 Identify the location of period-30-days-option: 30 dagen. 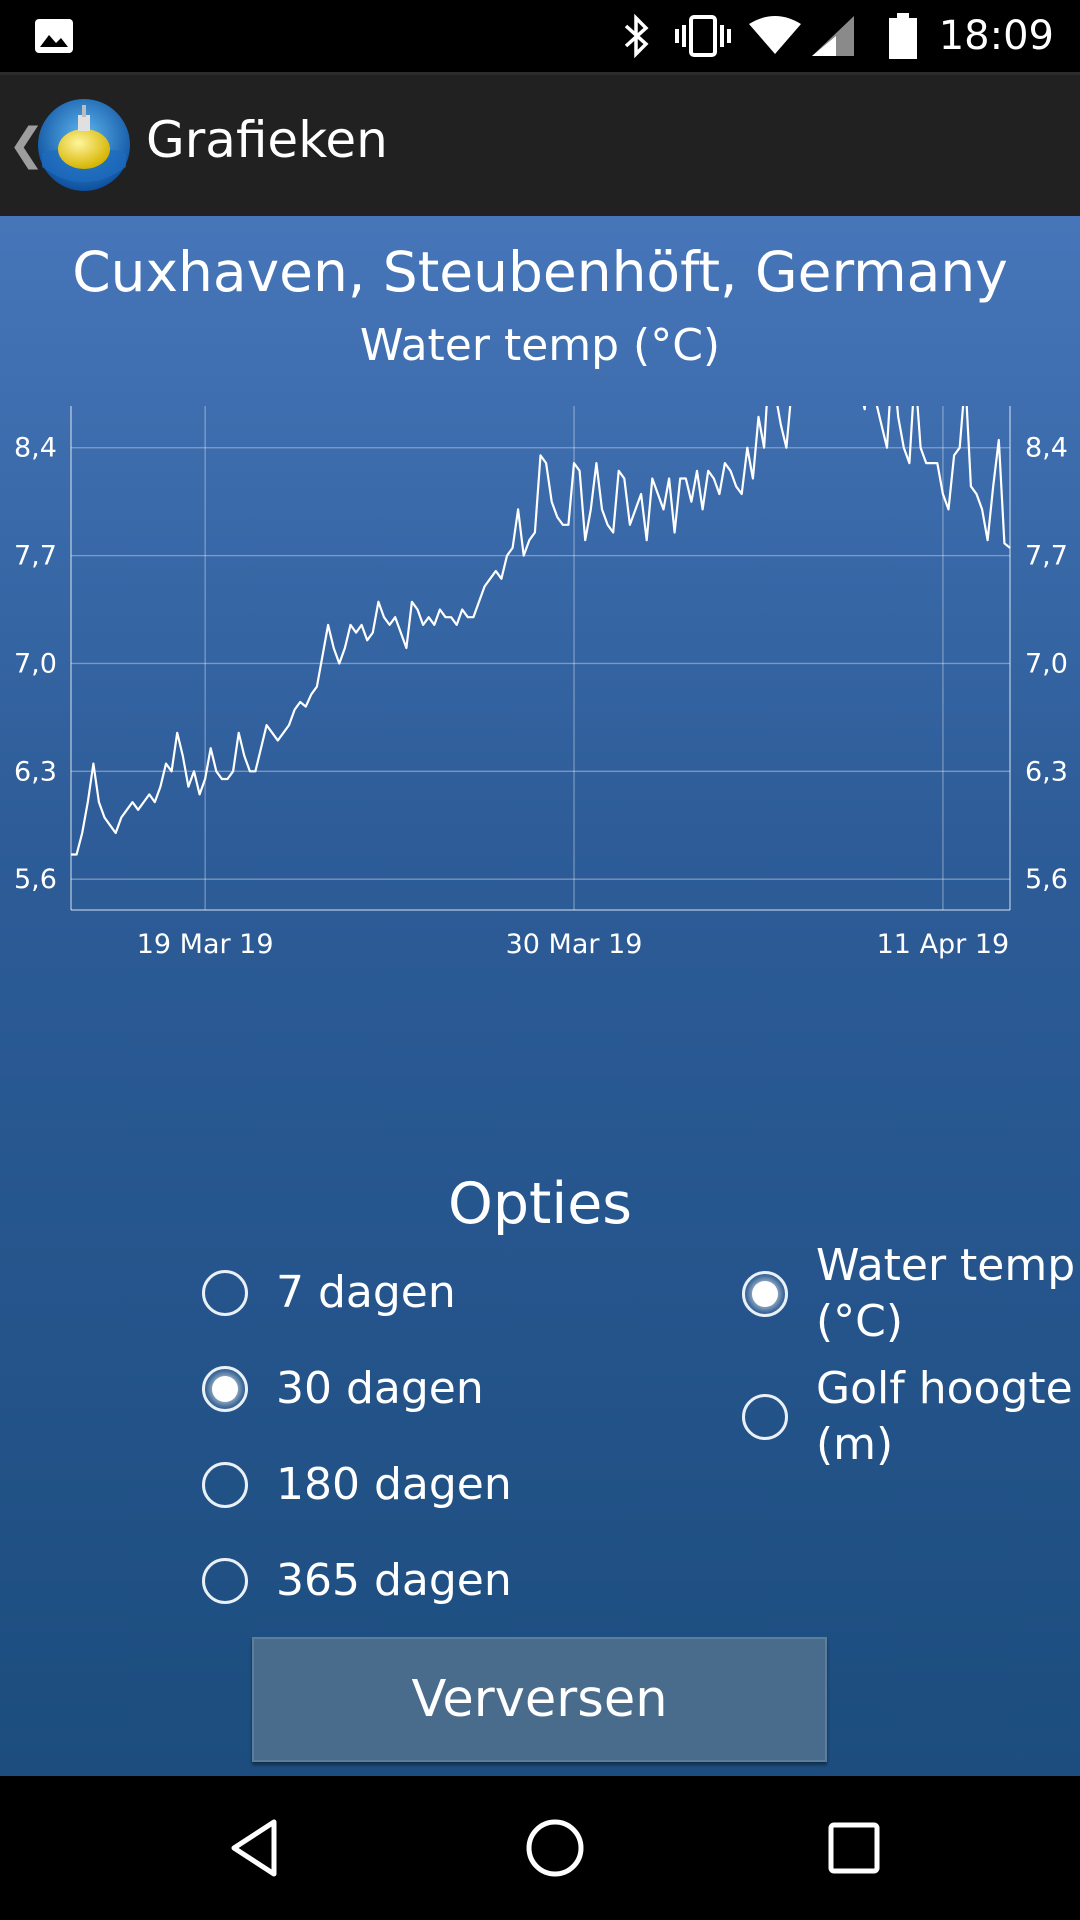
(343, 1389).